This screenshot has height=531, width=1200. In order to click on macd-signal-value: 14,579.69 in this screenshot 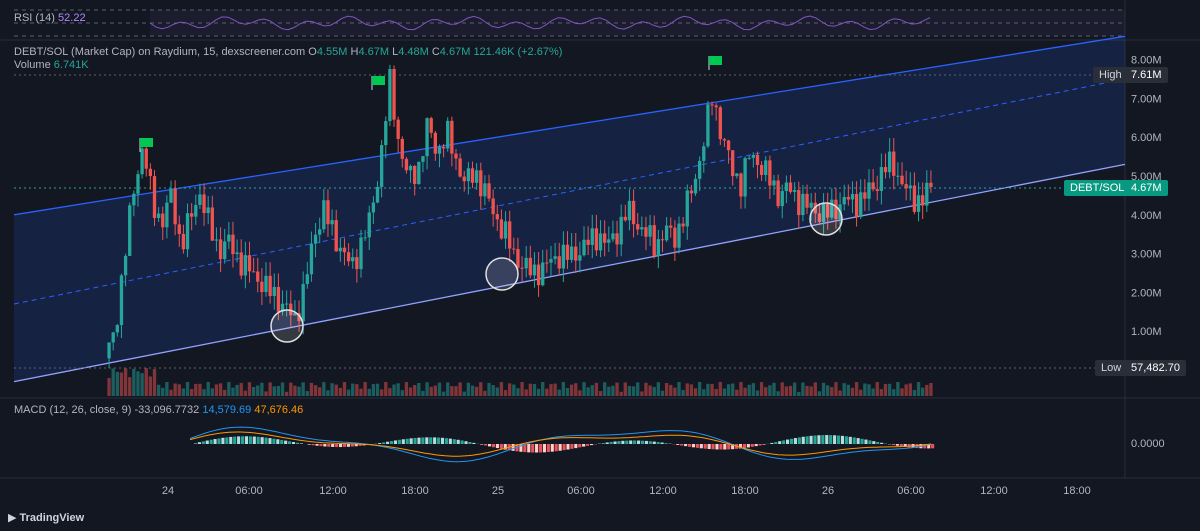, I will do `click(227, 410)`.